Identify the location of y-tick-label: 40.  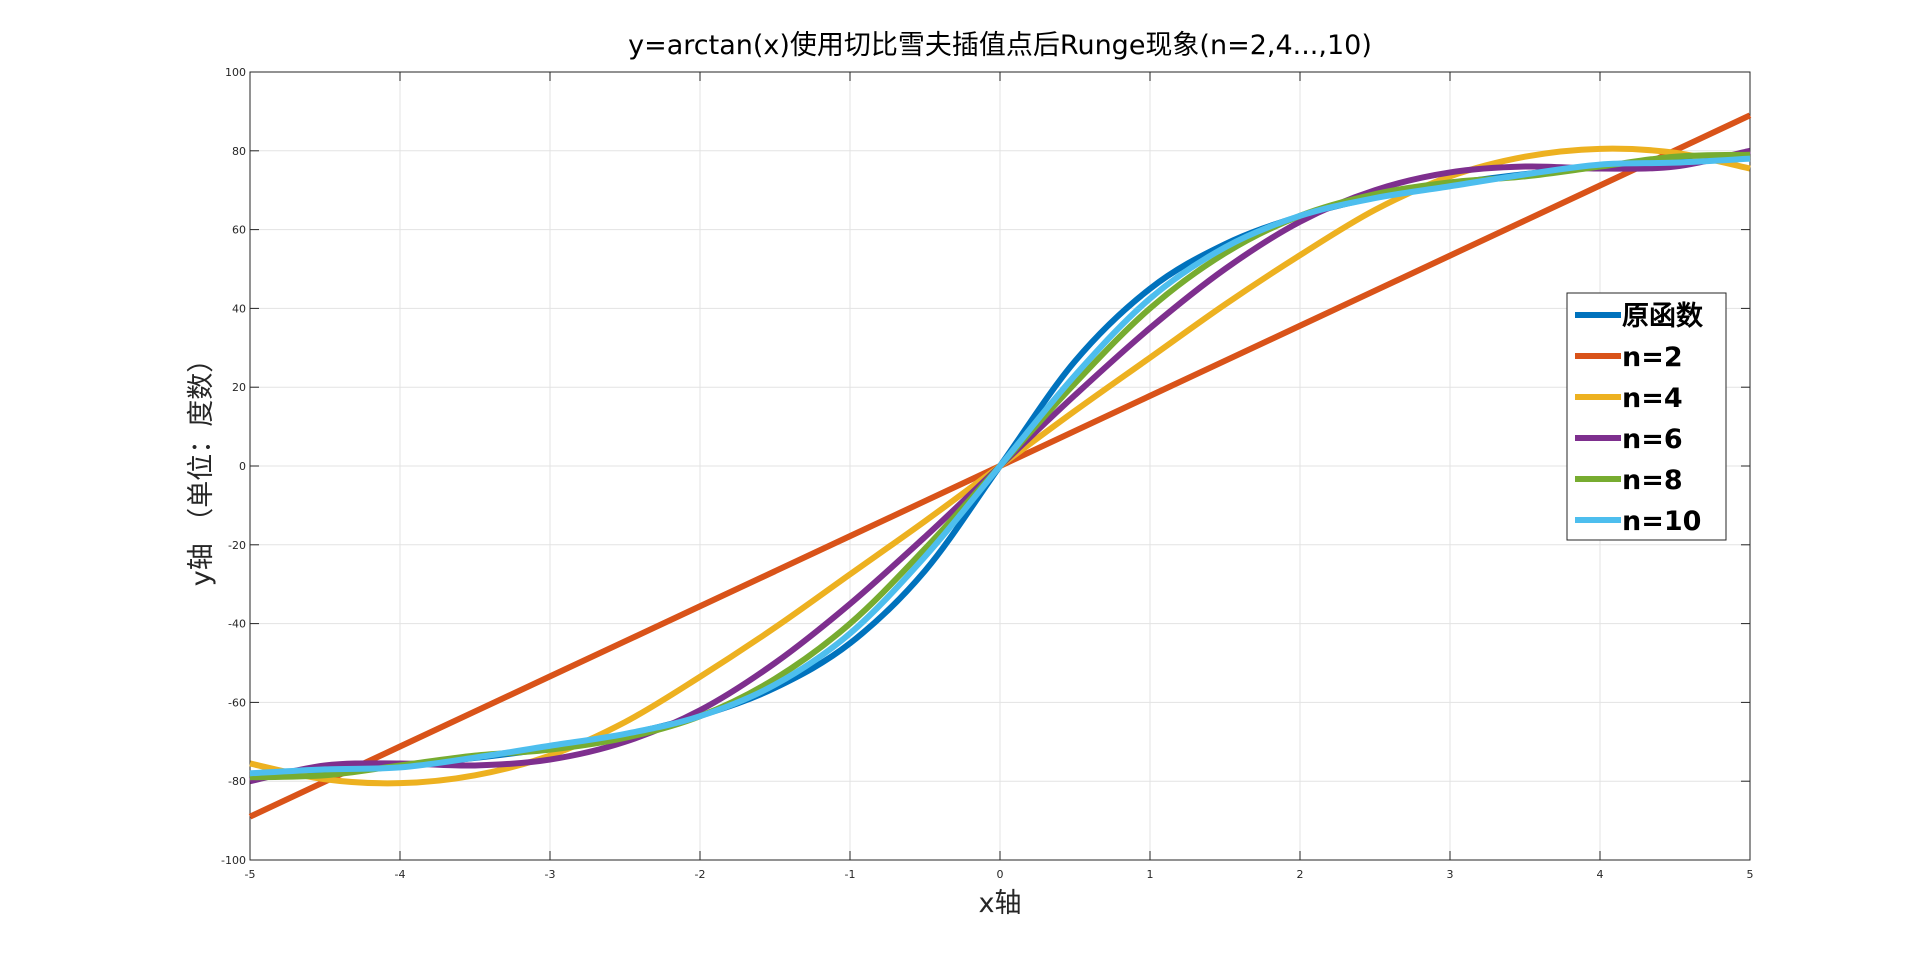
(239, 308).